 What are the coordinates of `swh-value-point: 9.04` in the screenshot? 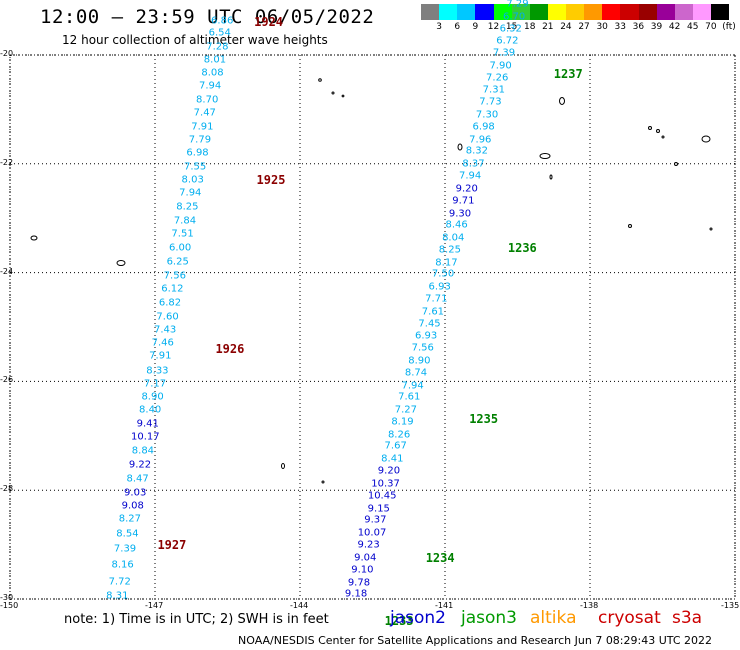 It's located at (365, 558).